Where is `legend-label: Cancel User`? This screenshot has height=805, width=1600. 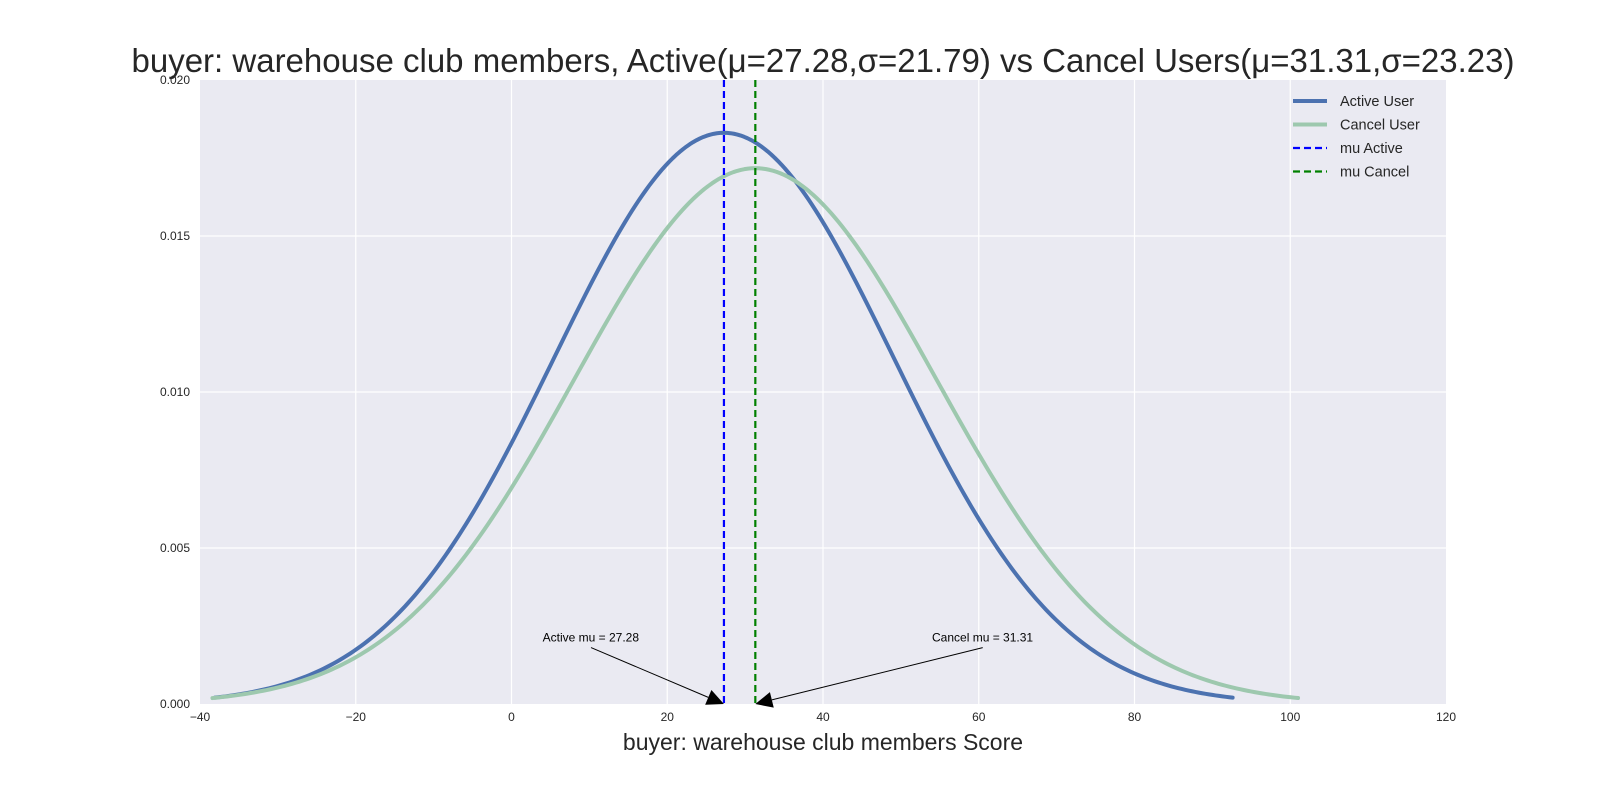 legend-label: Cancel User is located at coordinates (1380, 126).